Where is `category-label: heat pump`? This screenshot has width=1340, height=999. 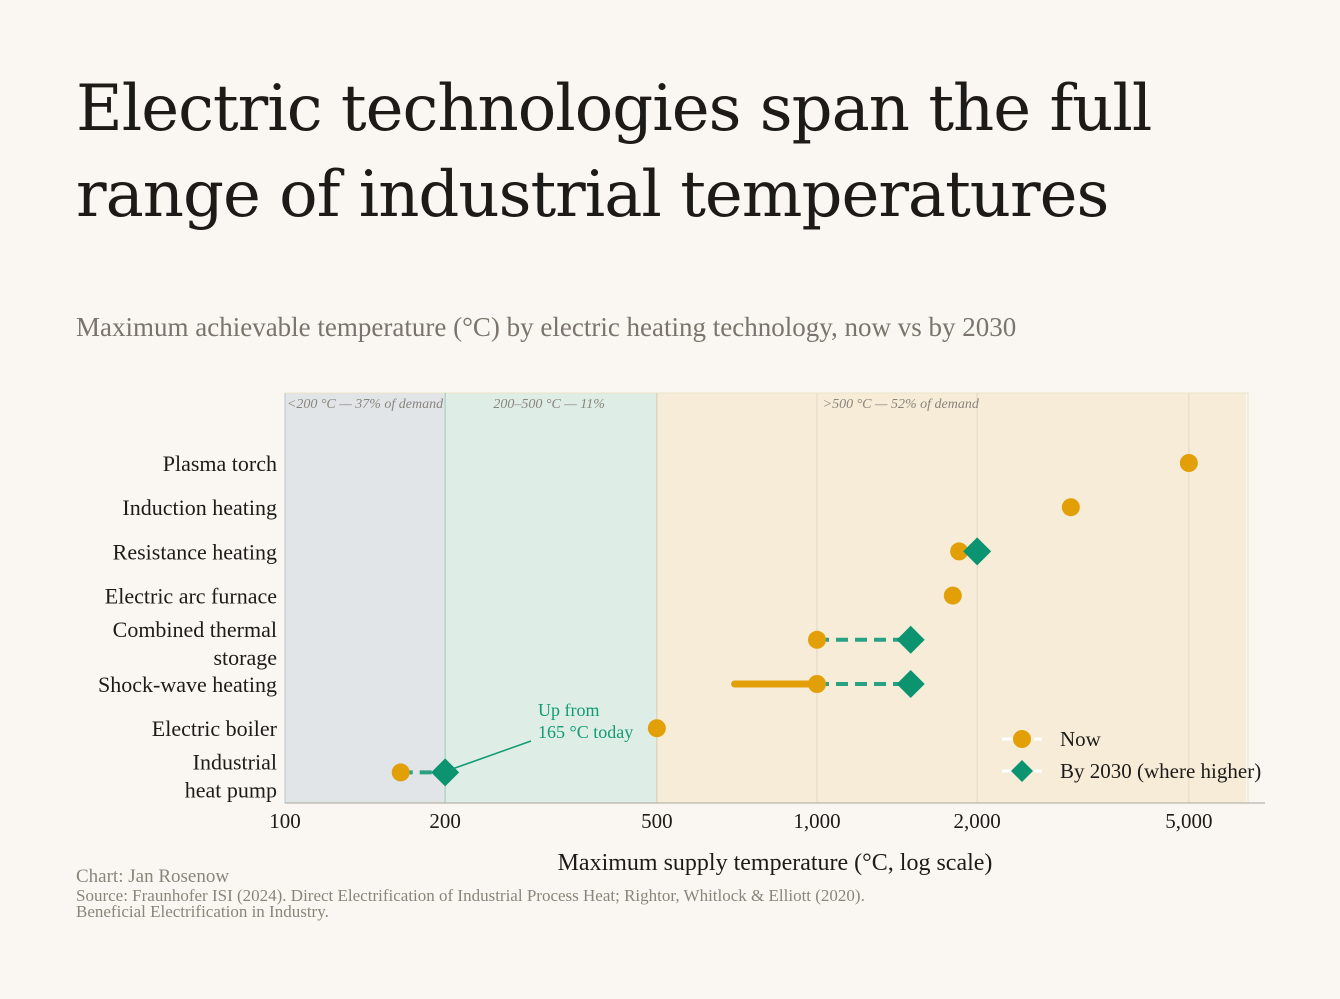
category-label: heat pump is located at coordinates (231, 789).